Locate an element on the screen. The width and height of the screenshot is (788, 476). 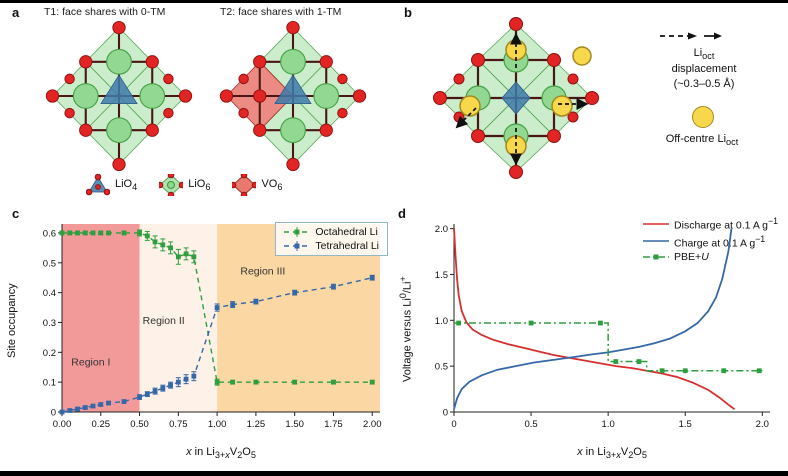
t2-title: T2: face shares with 1-TM is located at coordinates (281, 12).